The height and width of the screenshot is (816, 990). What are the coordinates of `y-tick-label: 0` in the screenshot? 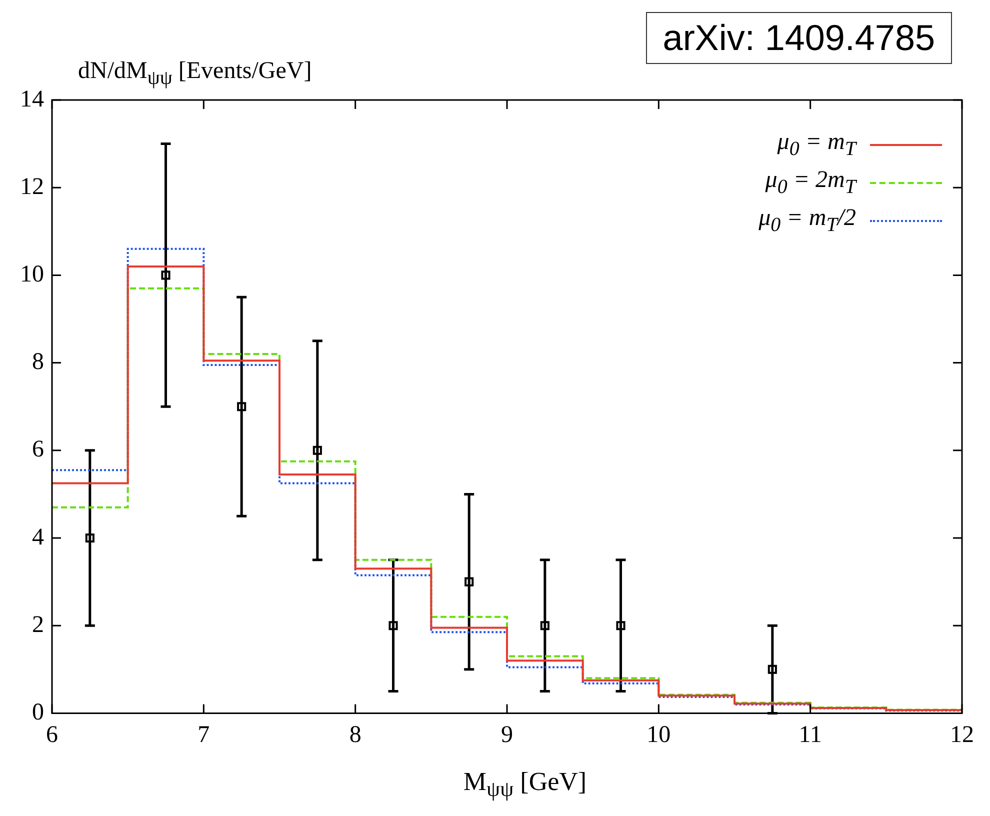 It's located at (38, 712).